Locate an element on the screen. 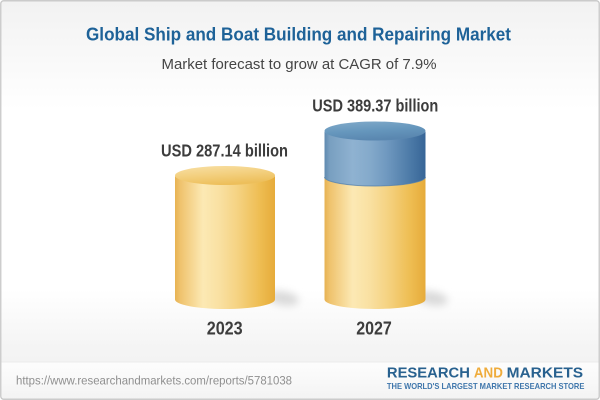  svg-text: 2023 is located at coordinates (225, 328).